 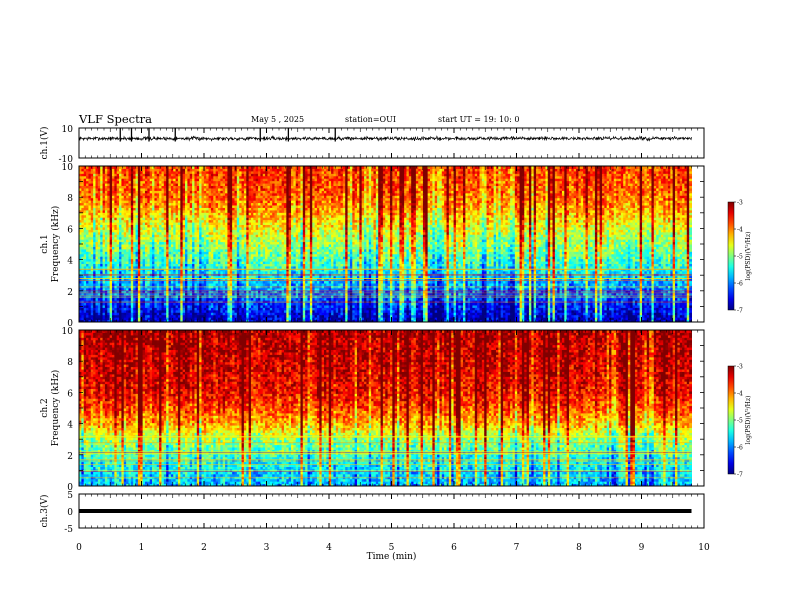 What do you see at coordinates (44, 143) in the screenshot?
I see `y-axis-label: ch.1(V)` at bounding box center [44, 143].